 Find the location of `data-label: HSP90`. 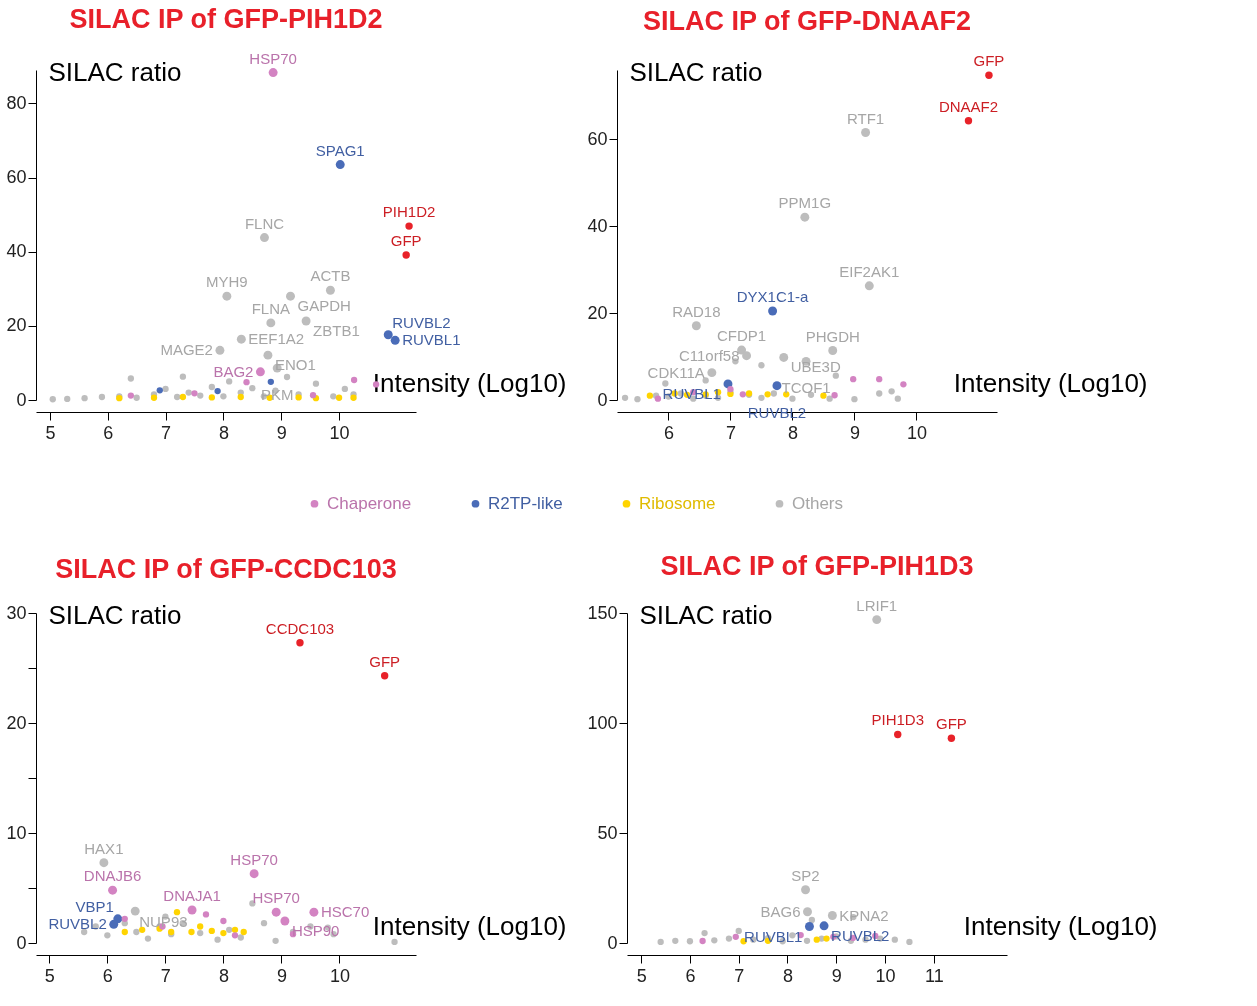

data-label: HSP90 is located at coordinates (315, 930).